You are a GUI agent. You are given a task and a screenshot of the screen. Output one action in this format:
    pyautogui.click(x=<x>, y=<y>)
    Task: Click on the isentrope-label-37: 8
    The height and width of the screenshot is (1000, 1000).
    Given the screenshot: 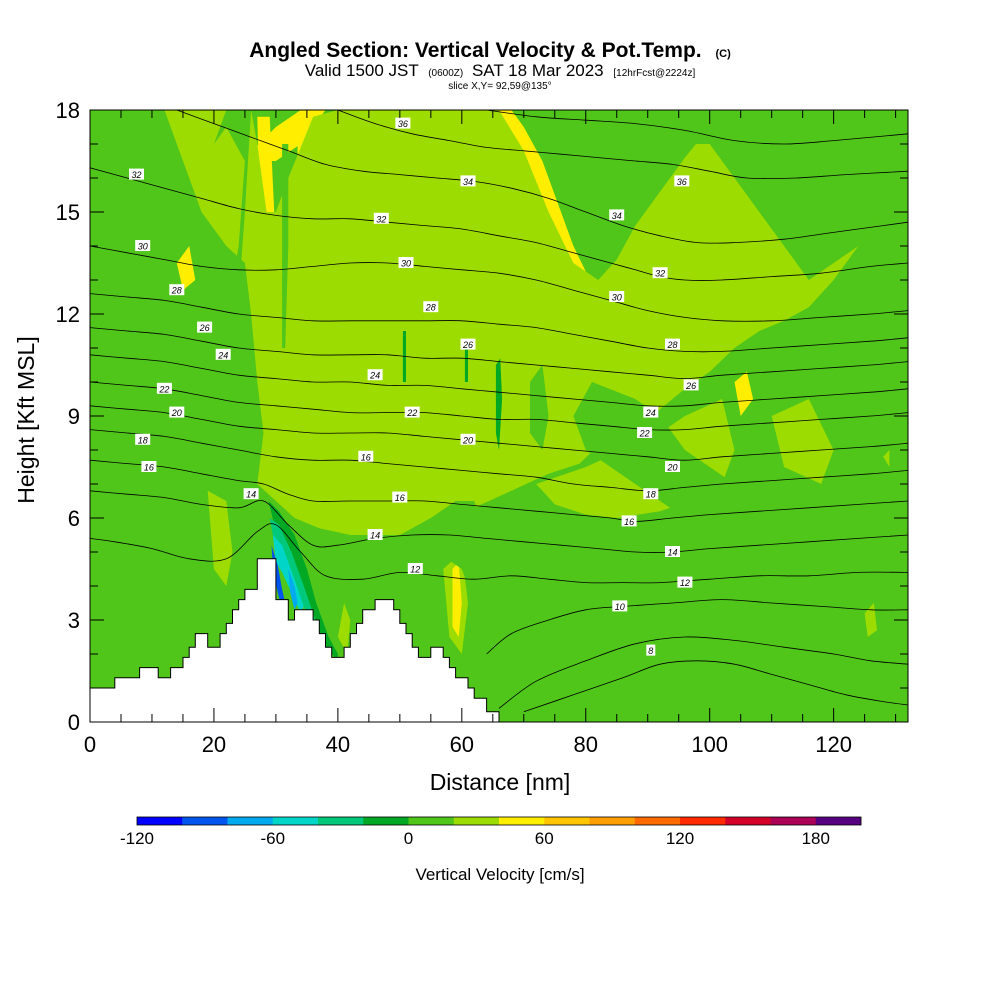 What is the action you would take?
    pyautogui.click(x=651, y=650)
    